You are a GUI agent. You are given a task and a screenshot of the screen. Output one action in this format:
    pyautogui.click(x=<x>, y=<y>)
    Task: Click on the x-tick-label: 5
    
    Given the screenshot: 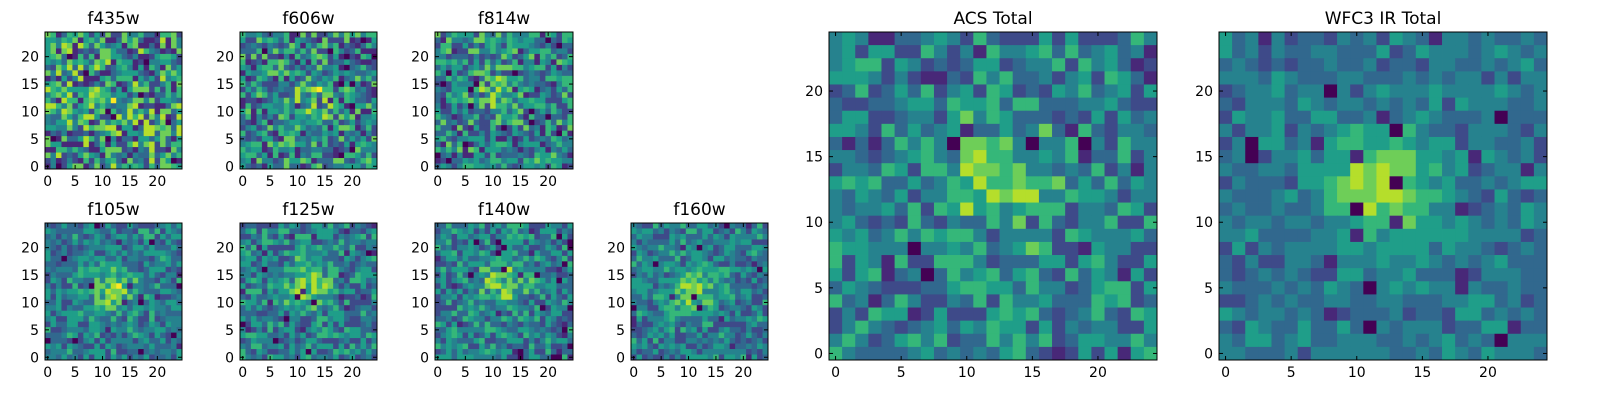 What is the action you would take?
    pyautogui.click(x=75, y=373)
    